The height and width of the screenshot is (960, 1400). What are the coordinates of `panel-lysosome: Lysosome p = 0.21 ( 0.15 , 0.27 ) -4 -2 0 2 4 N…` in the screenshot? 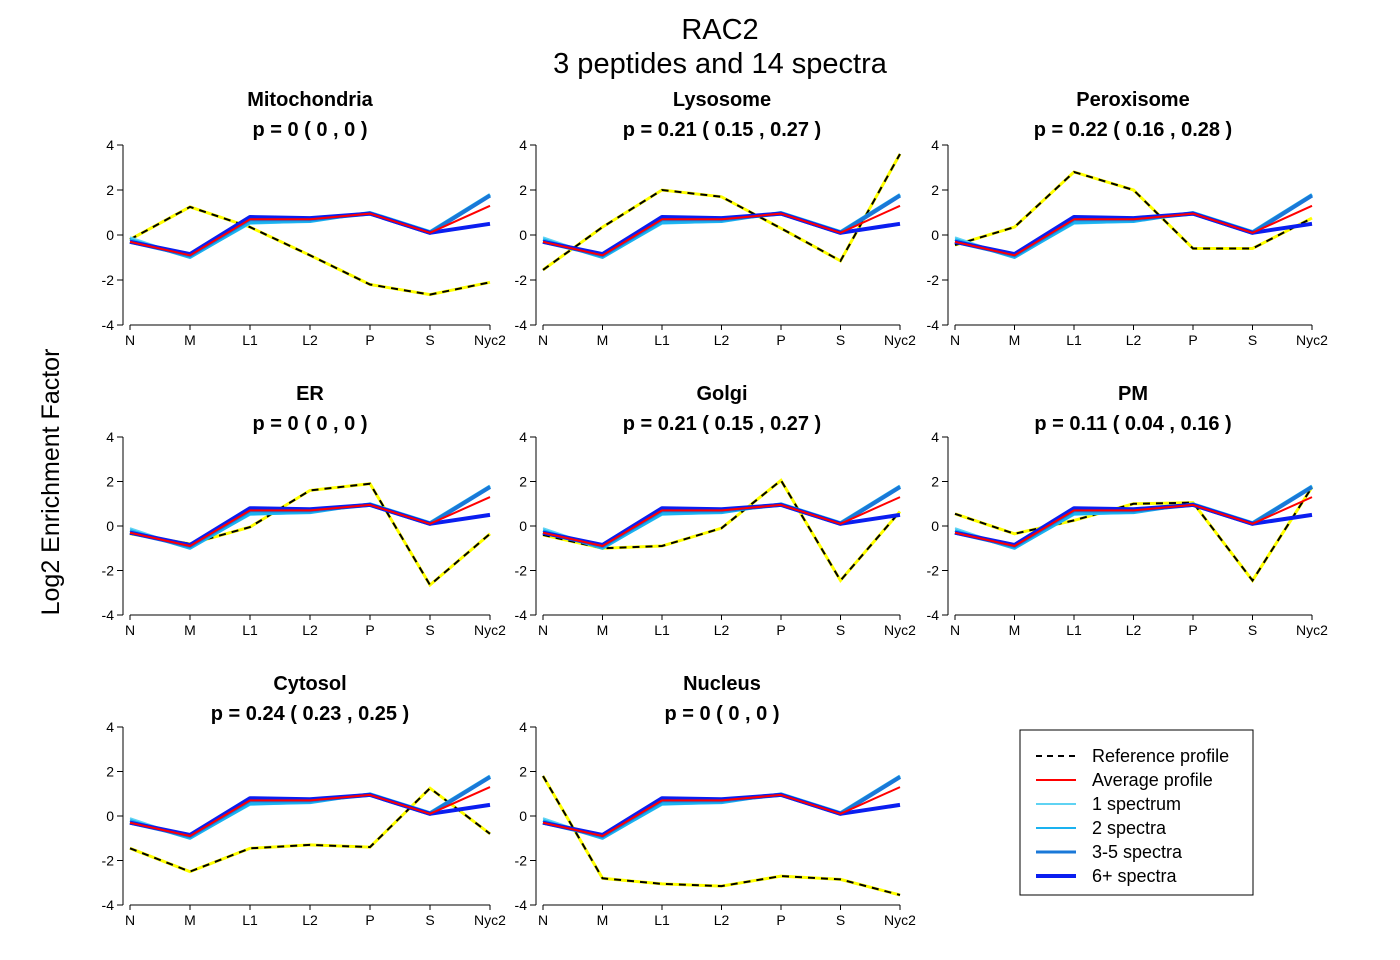 It's located at (716, 218).